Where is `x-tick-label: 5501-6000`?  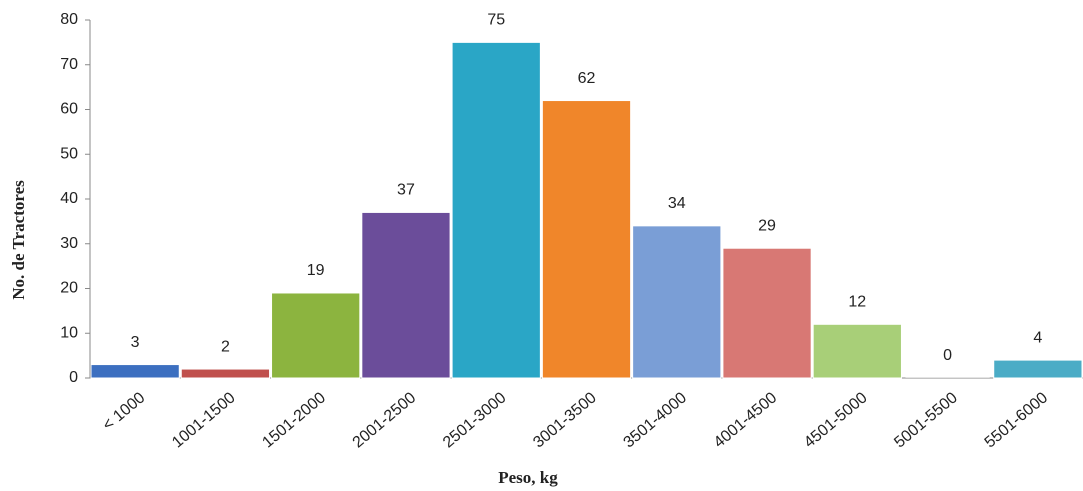 x-tick-label: 5501-6000 is located at coordinates (1017, 420).